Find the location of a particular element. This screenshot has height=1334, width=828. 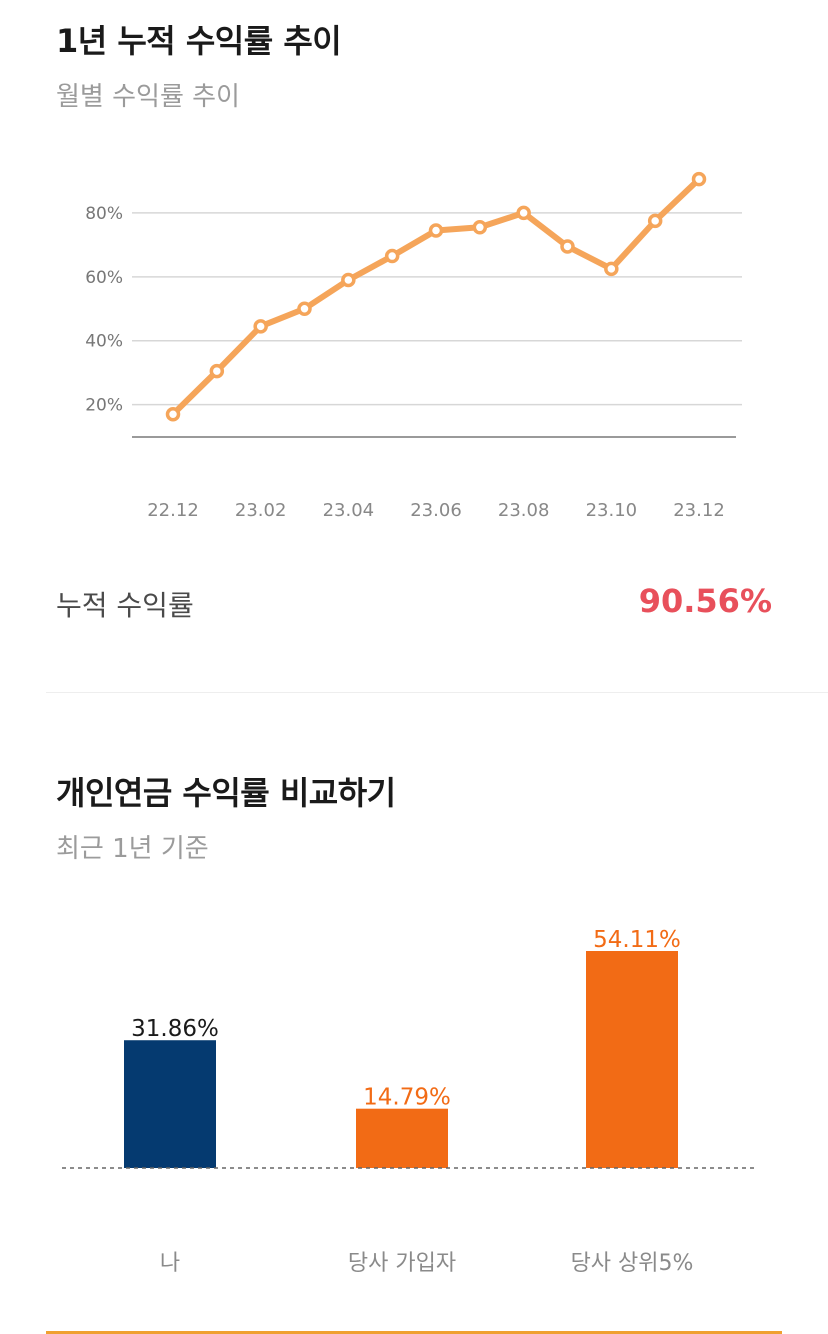

category-label: 당사 가입자 is located at coordinates (402, 1263).